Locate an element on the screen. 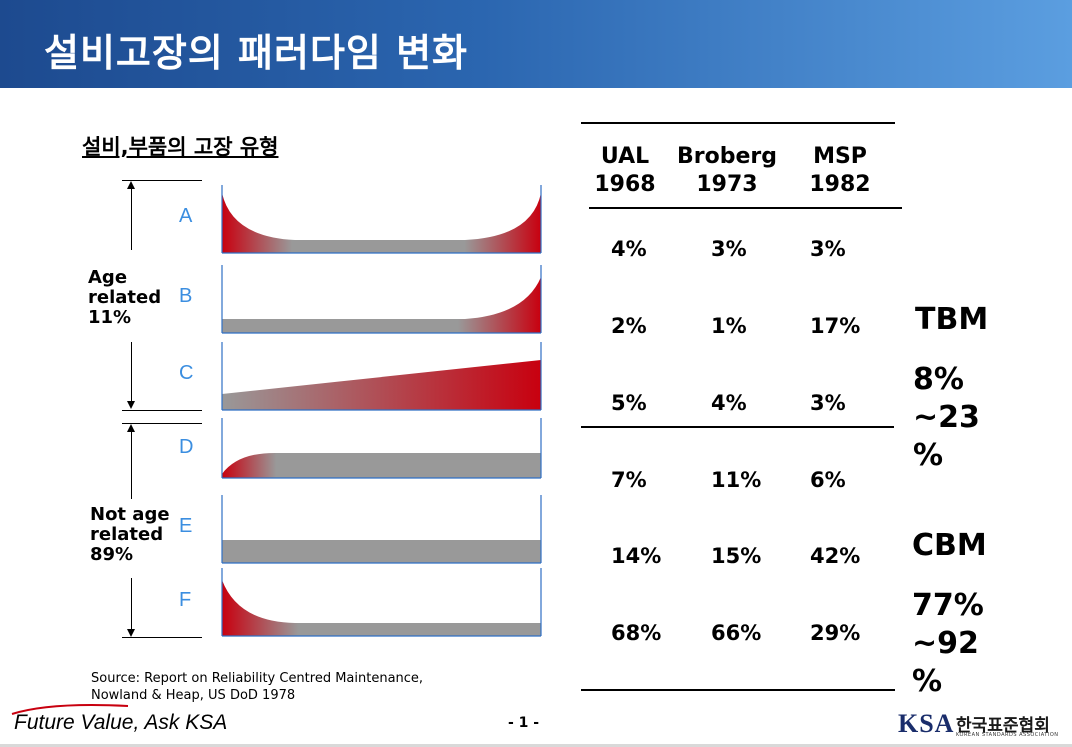 The height and width of the screenshot is (747, 1072). not-age-arrow-shaft-top is located at coordinates (131, 465).